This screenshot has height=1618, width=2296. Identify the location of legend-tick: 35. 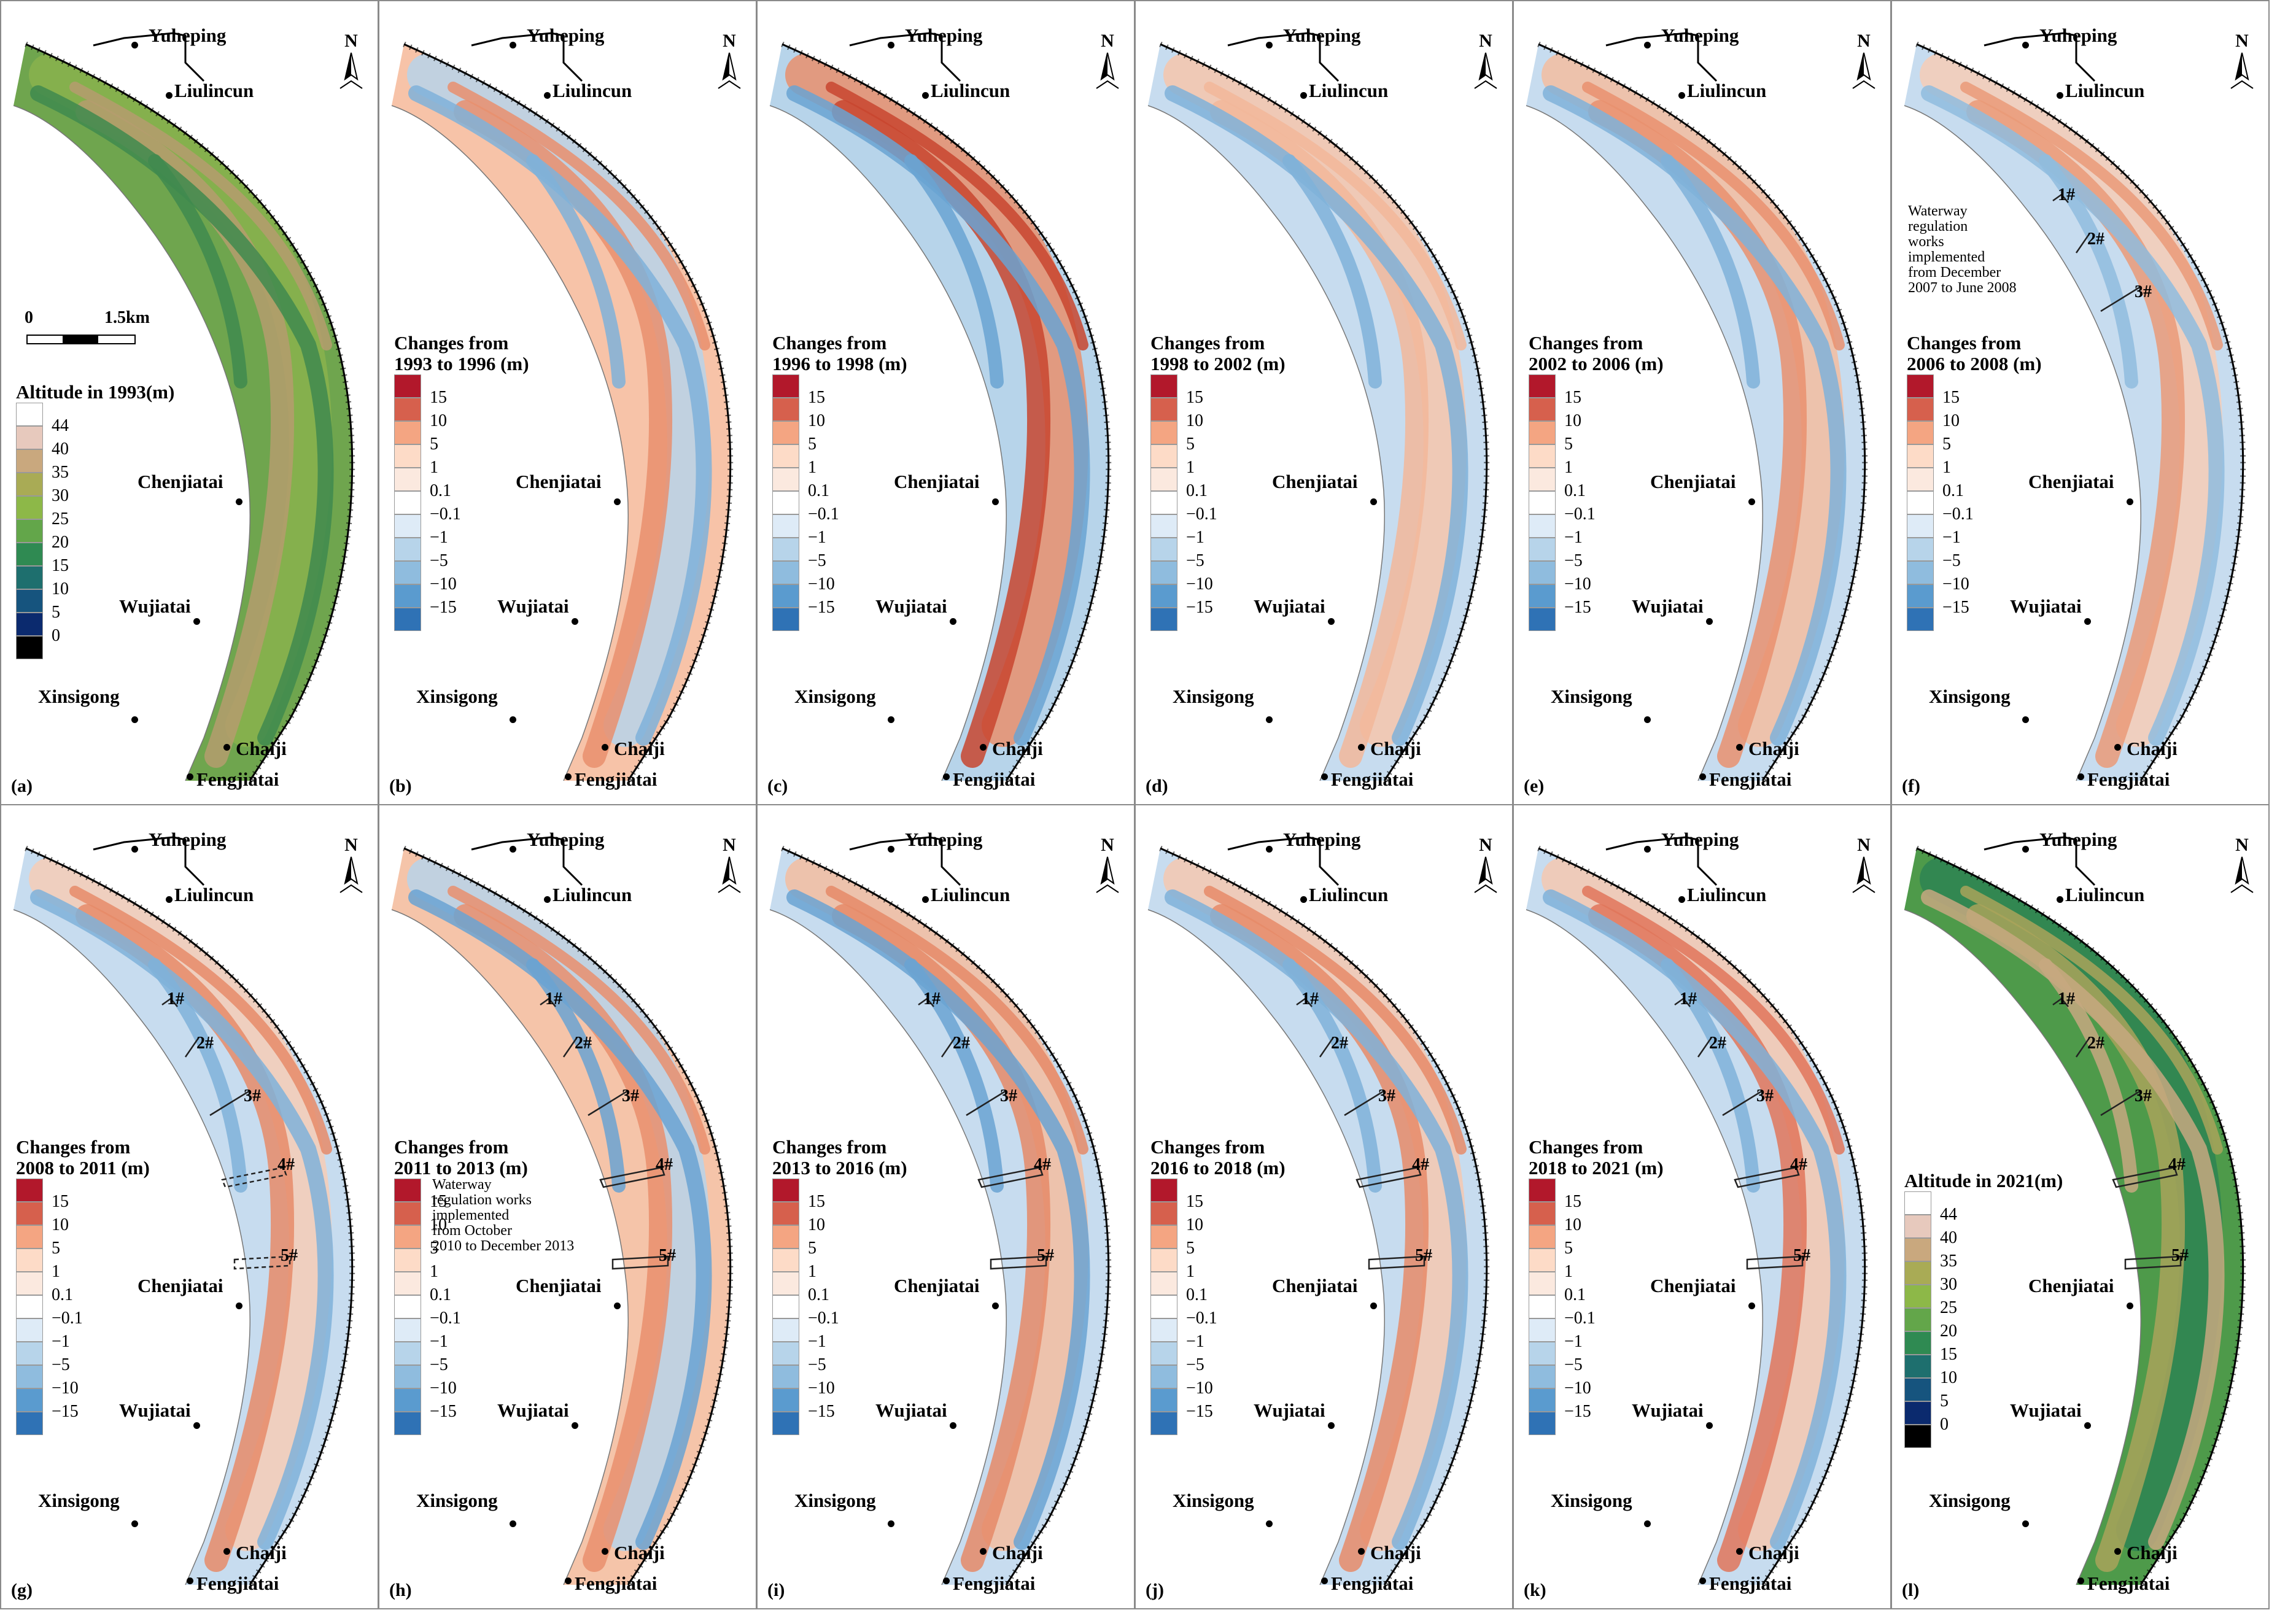
(60, 472).